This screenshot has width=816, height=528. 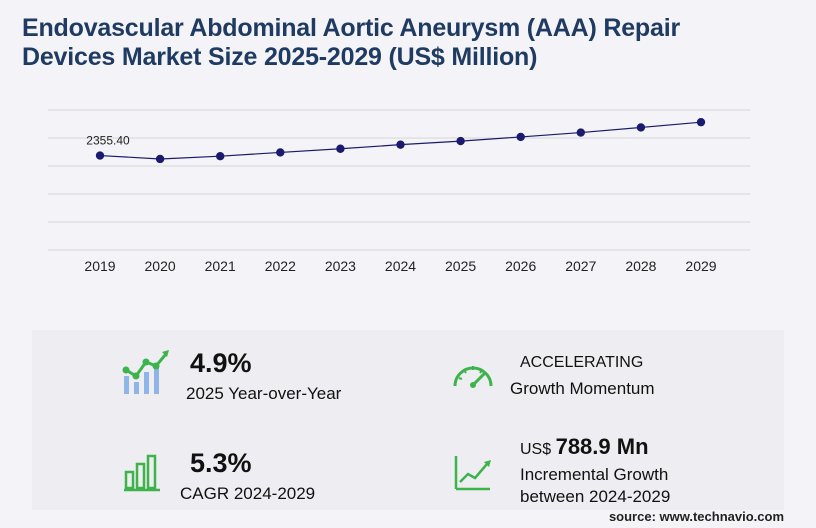 What do you see at coordinates (99, 266) in the screenshot?
I see `x-tick-label: 2019` at bounding box center [99, 266].